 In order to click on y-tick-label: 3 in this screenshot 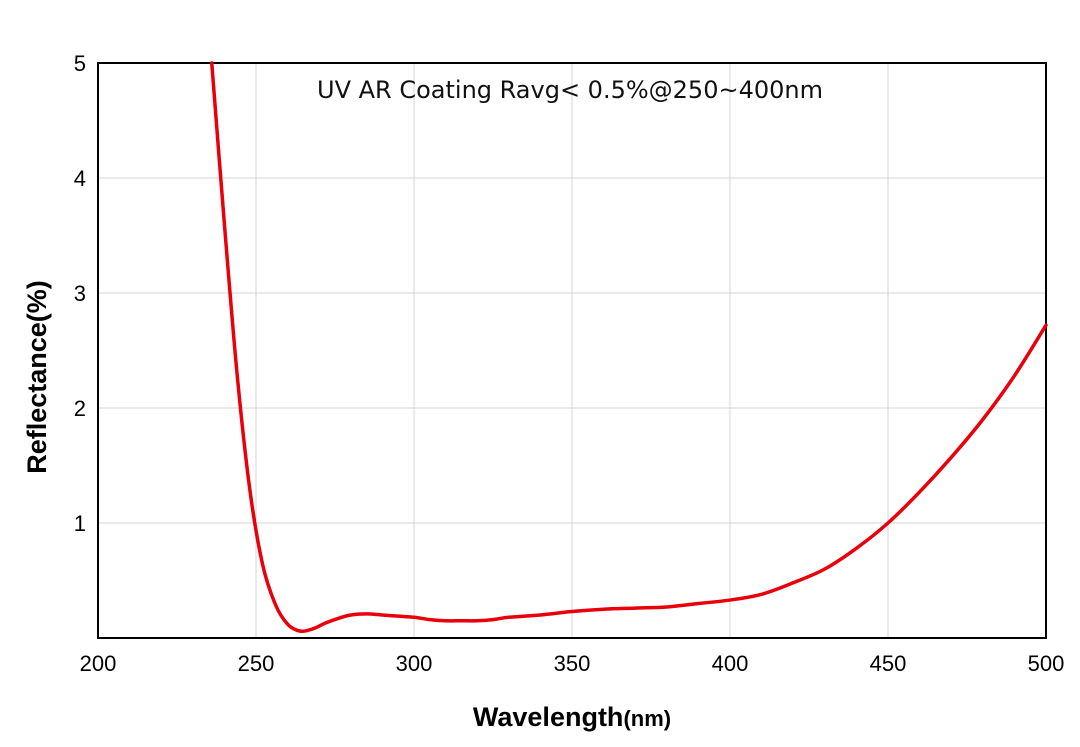, I will do `click(80, 293)`.